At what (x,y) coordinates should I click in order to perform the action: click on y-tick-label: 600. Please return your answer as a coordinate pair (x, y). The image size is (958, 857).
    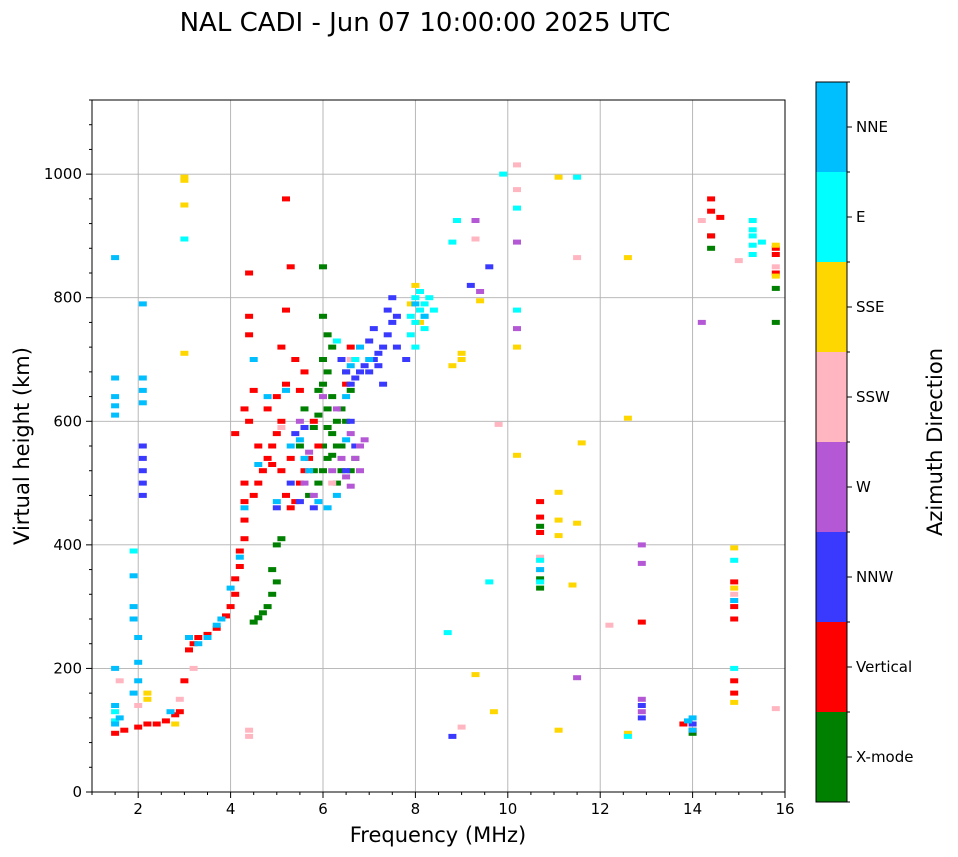
    Looking at the image, I should click on (67, 421).